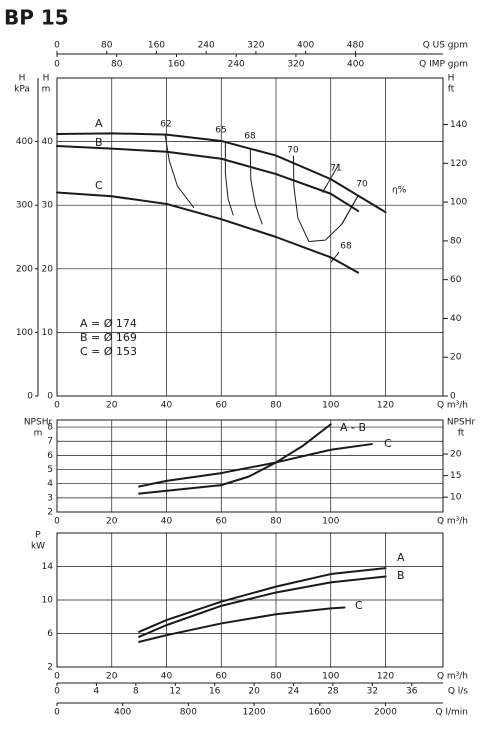 The width and height of the screenshot is (482, 737). I want to click on x3-axis-label: Q l/min, so click(452, 713).